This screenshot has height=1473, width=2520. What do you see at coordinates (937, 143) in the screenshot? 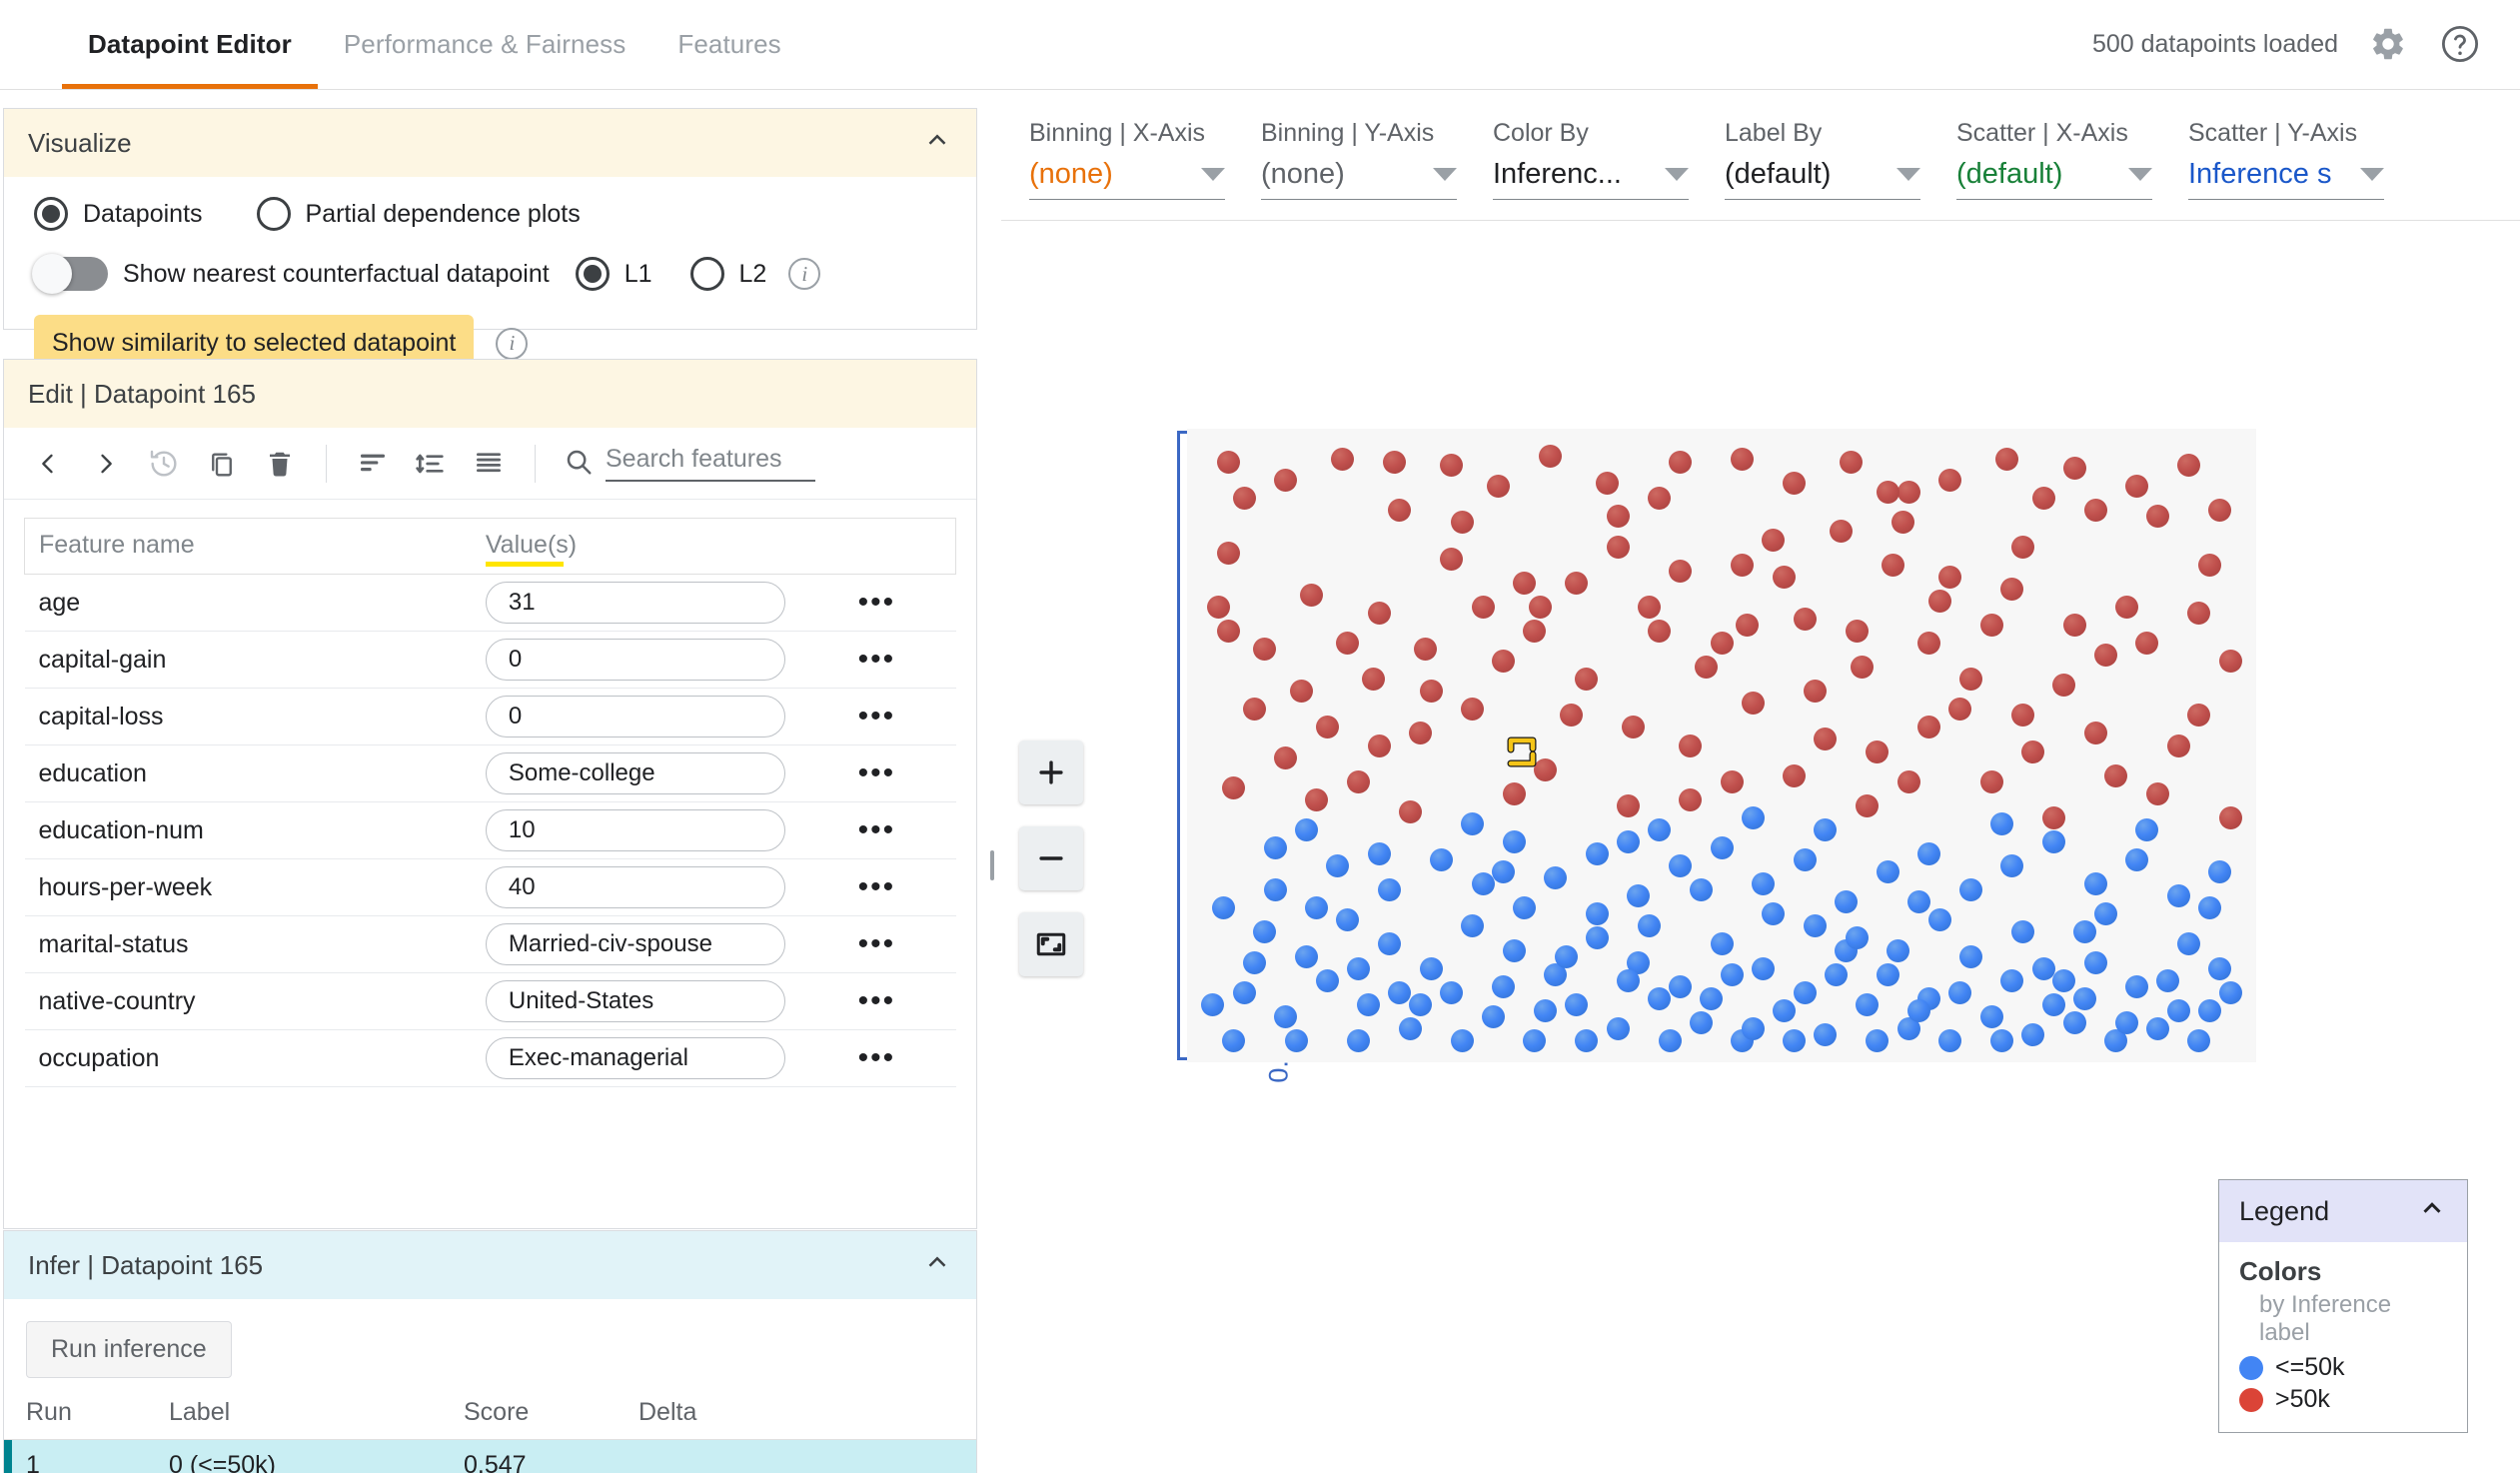
I see `chevron-up-icon` at bounding box center [937, 143].